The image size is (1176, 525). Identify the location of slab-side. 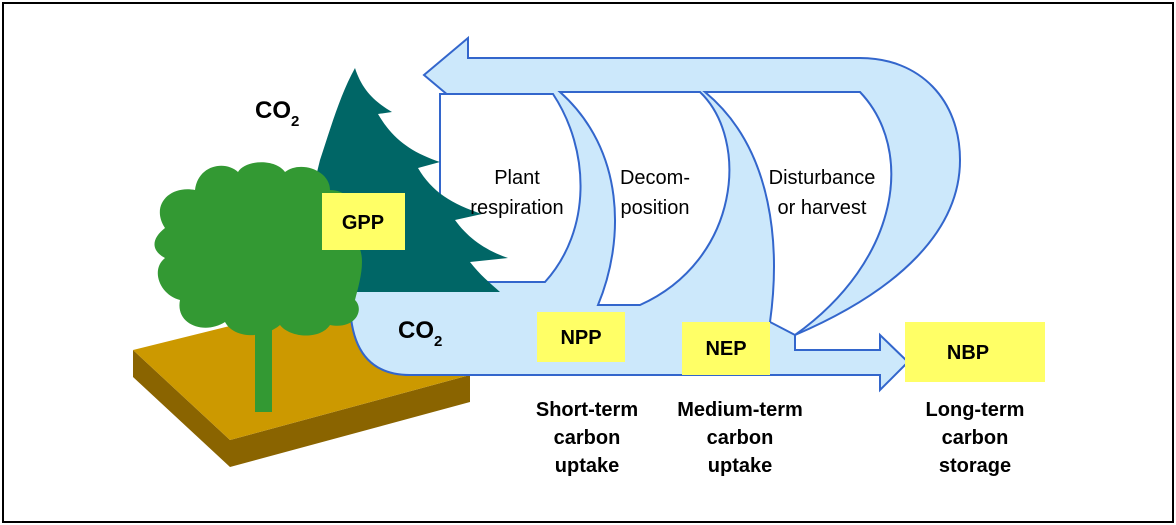
(301, 408).